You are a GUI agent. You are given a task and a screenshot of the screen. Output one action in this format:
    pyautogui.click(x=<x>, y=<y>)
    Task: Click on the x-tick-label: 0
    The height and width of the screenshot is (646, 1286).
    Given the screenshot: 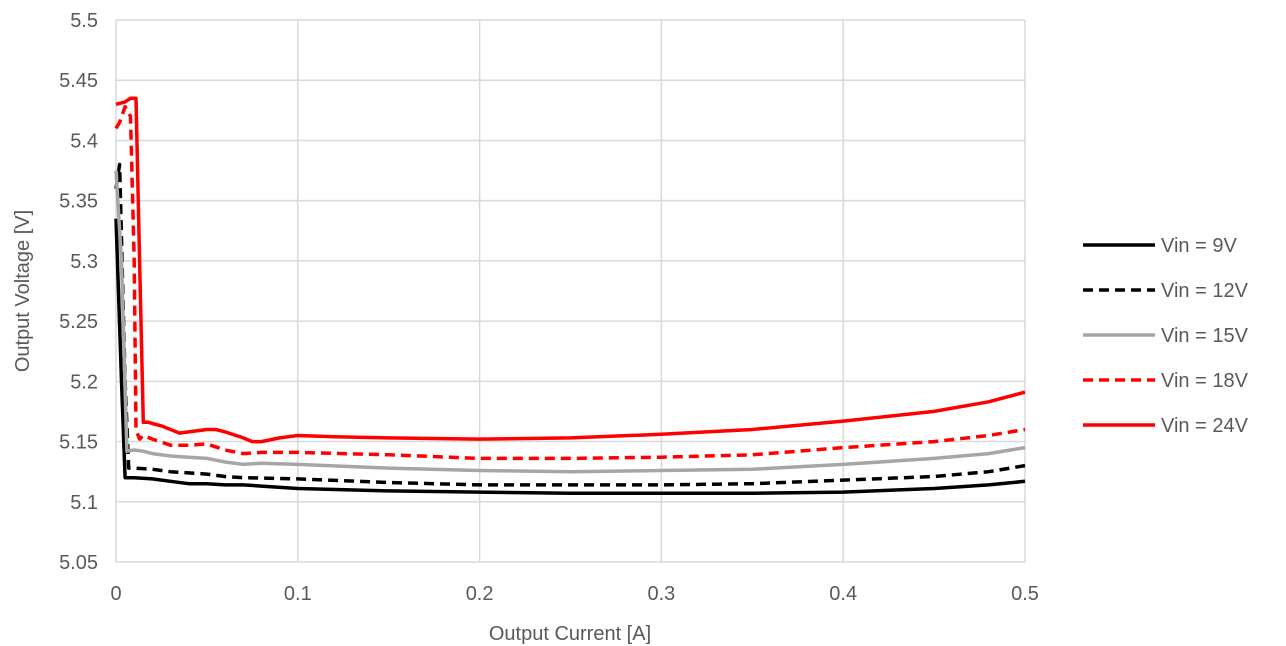 What is the action you would take?
    pyautogui.click(x=115, y=594)
    